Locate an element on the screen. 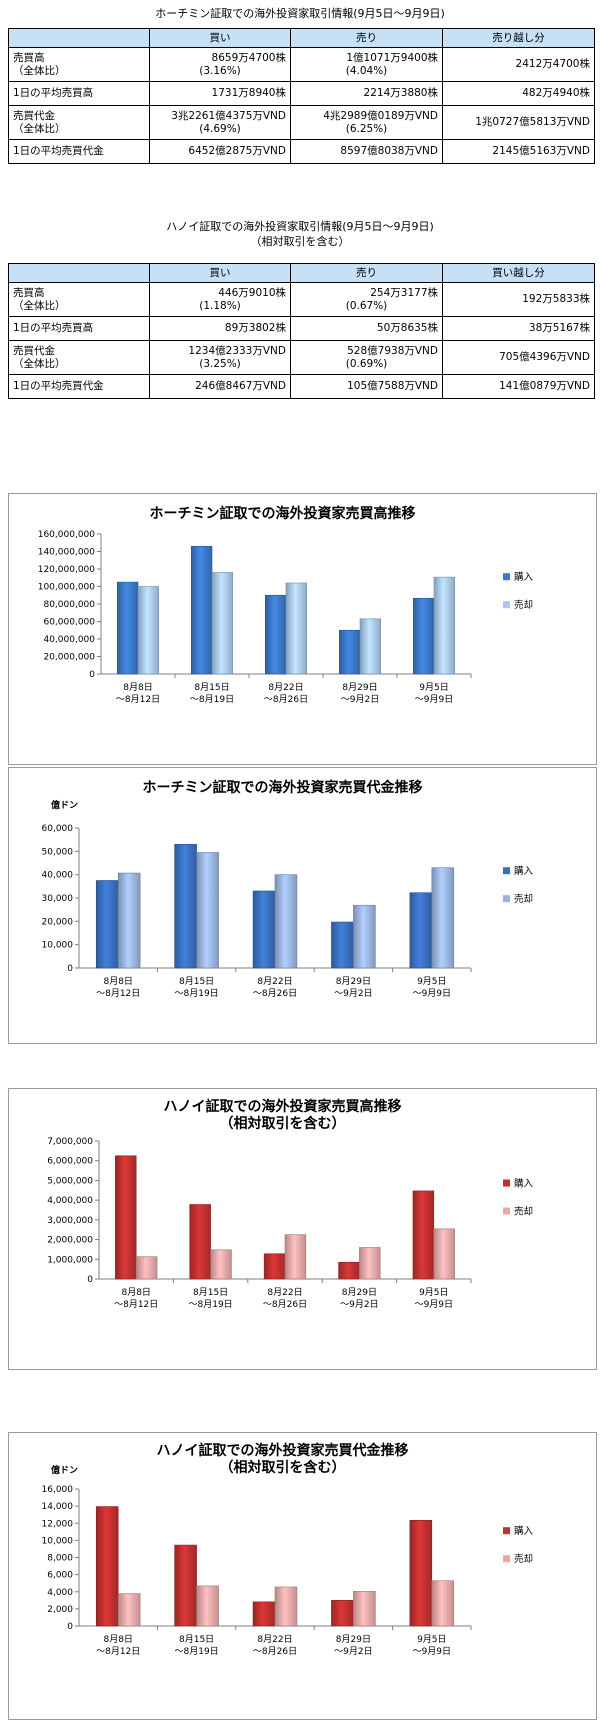 Image resolution: width=600 pixels, height=1725 pixels. value-line: 192万5833株 is located at coordinates (556, 299).